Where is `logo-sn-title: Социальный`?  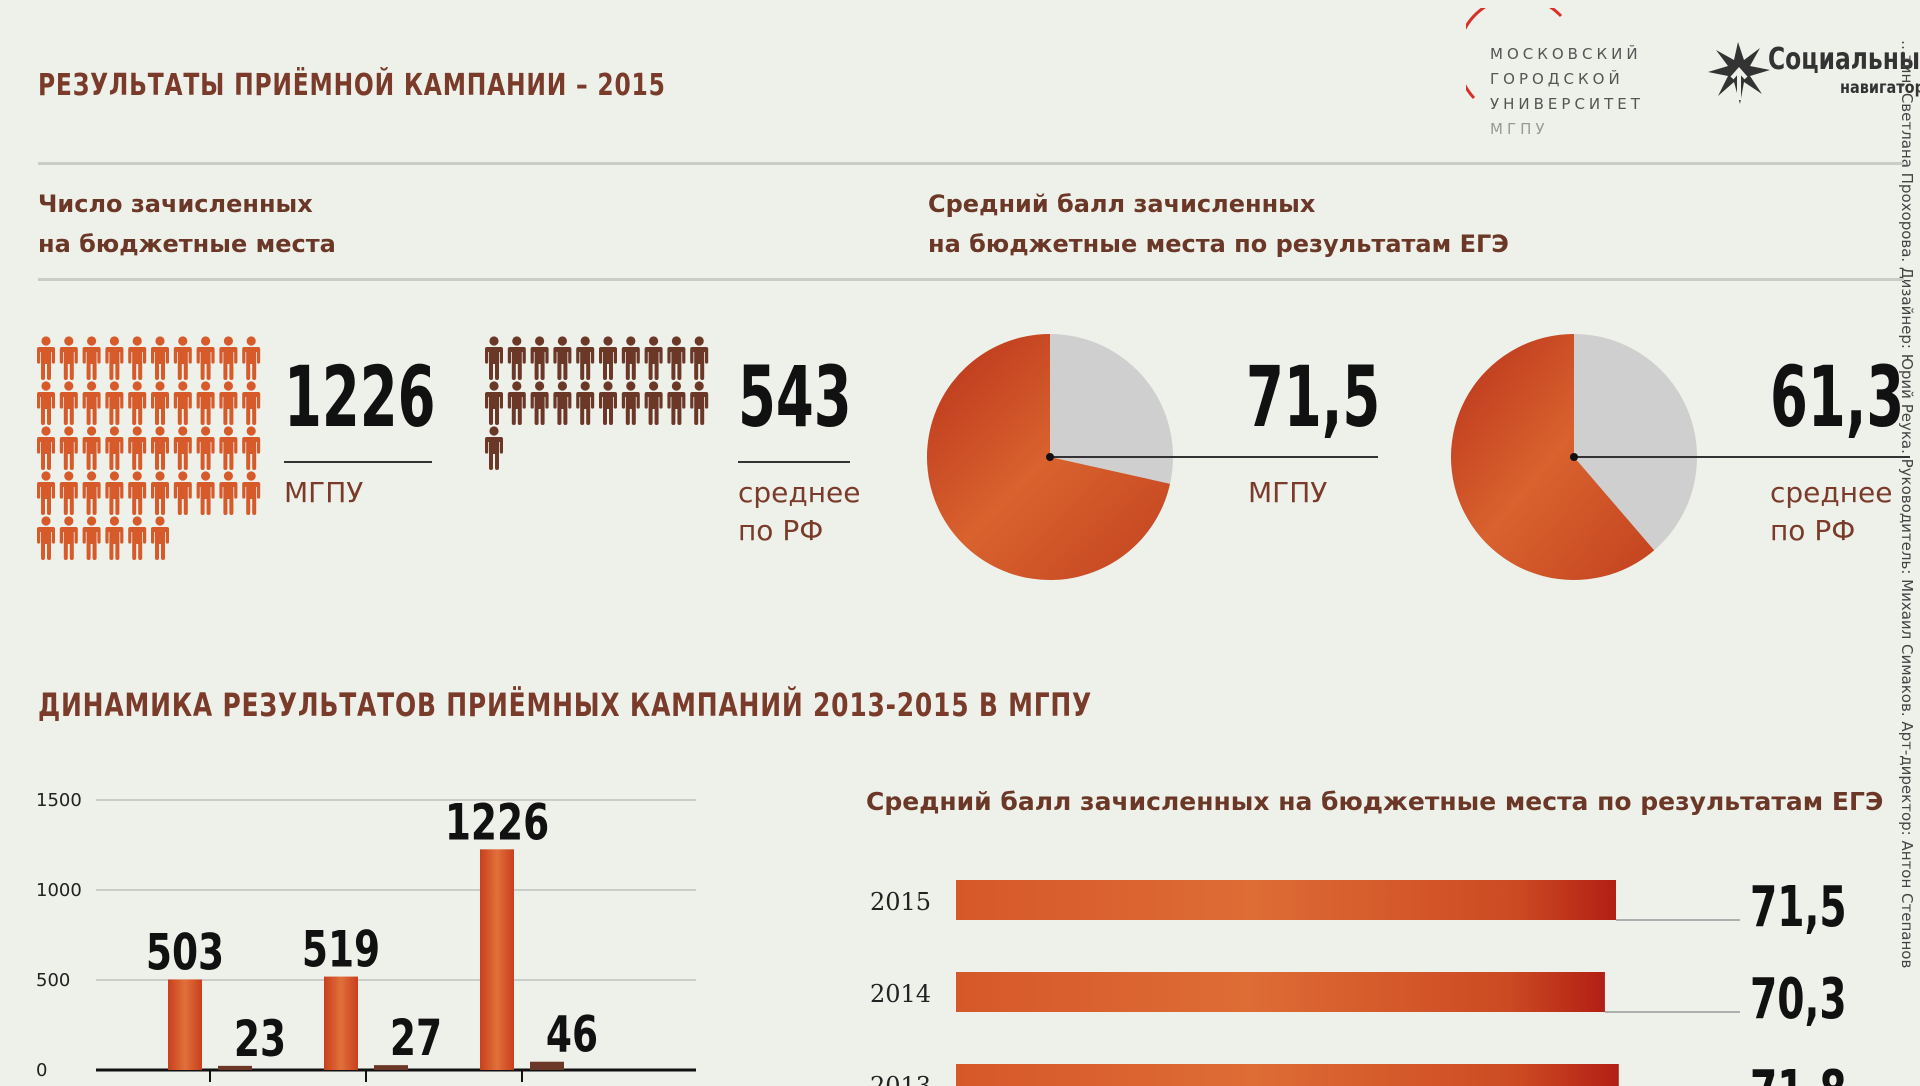 logo-sn-title: Социальный is located at coordinates (1844, 59).